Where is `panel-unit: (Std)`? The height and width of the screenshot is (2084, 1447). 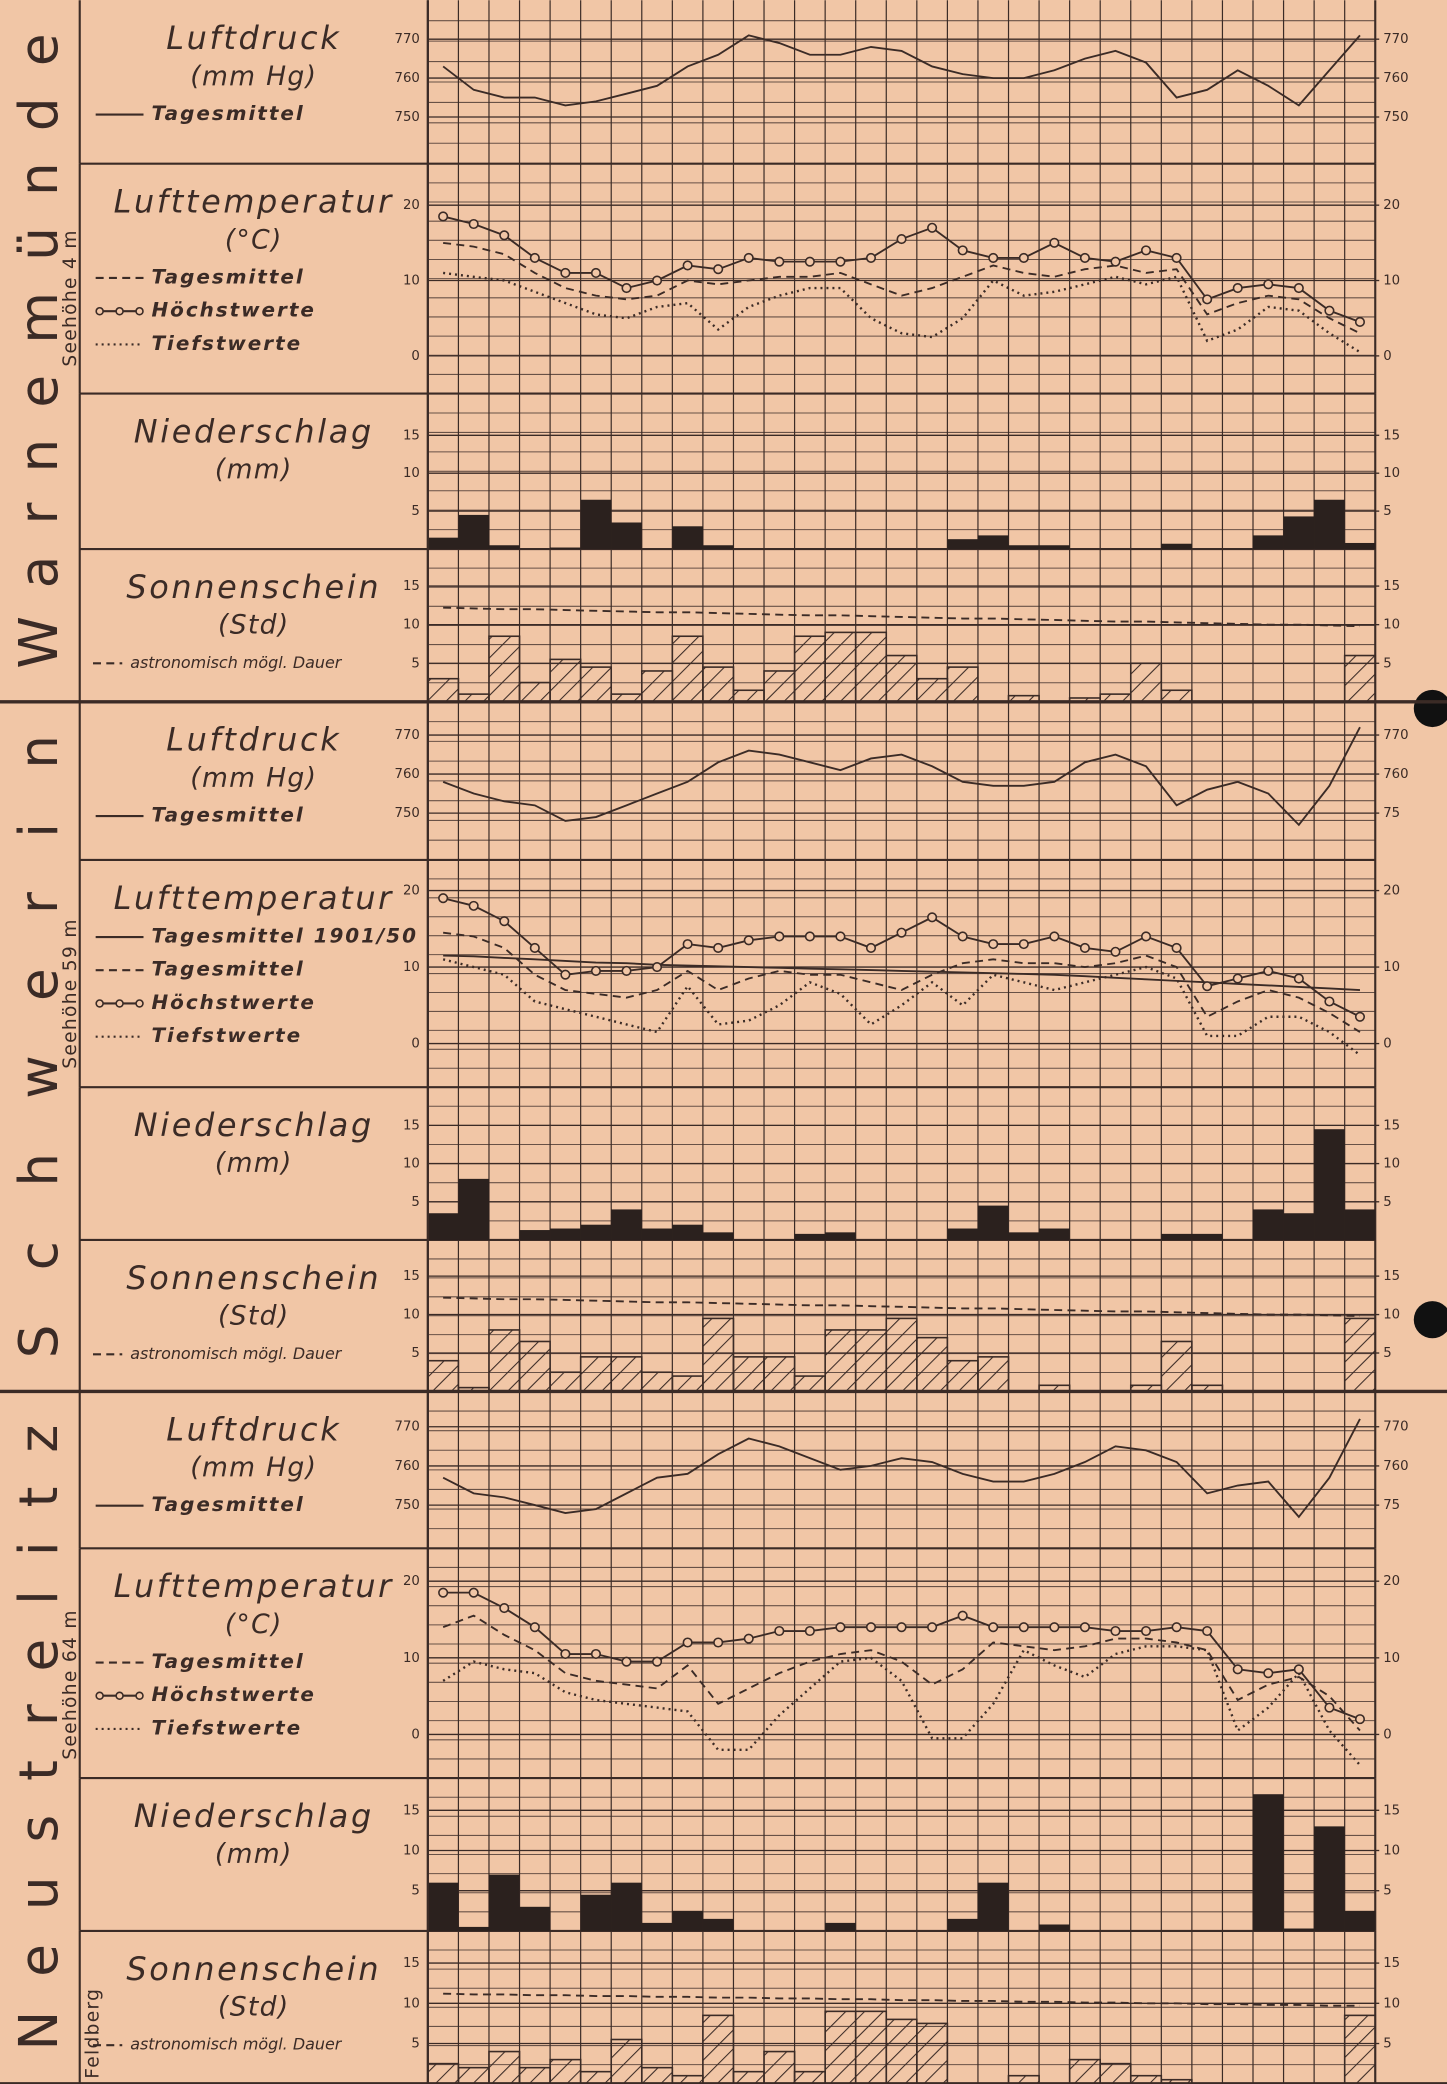
panel-unit: (Std) is located at coordinates (254, 625).